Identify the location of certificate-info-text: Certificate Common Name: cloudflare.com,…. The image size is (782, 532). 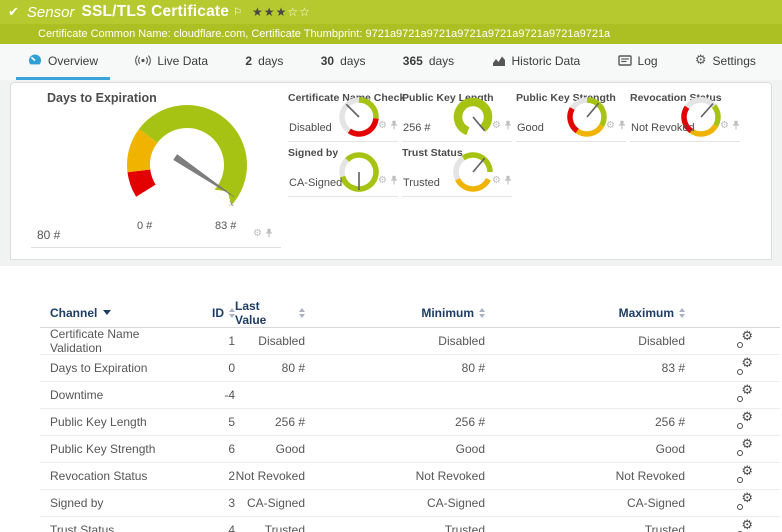
(324, 34).